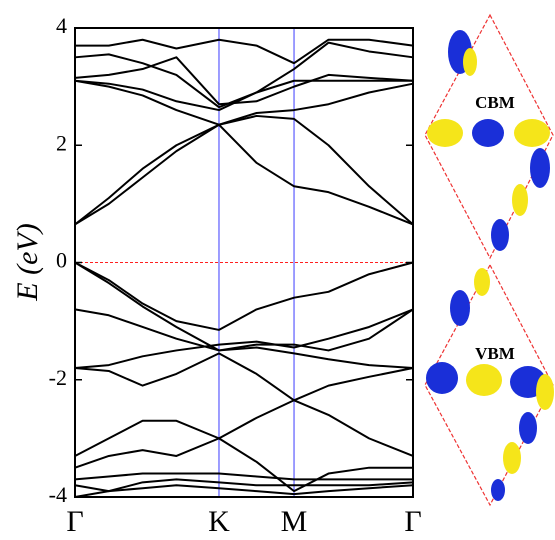 The image size is (555, 540). What do you see at coordinates (294, 521) in the screenshot?
I see `x-tick-label: M` at bounding box center [294, 521].